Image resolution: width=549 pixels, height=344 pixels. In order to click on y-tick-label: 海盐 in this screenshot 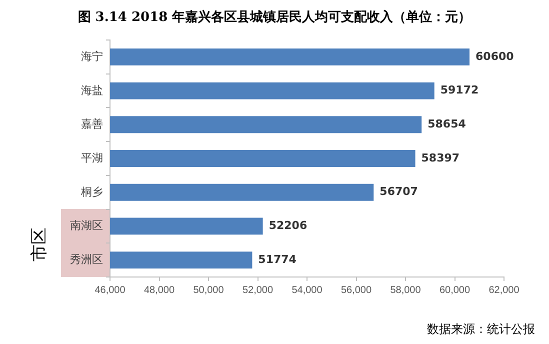, I will do `click(92, 90)`.